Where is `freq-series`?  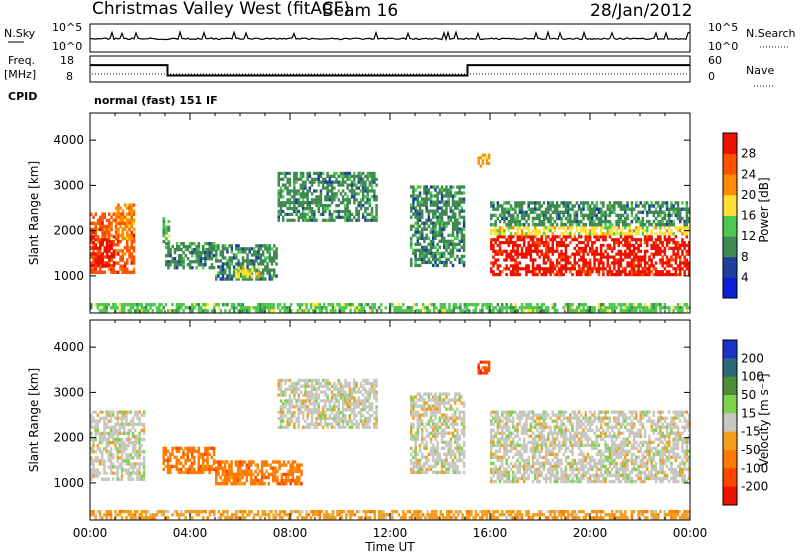
freq-series is located at coordinates (390, 70).